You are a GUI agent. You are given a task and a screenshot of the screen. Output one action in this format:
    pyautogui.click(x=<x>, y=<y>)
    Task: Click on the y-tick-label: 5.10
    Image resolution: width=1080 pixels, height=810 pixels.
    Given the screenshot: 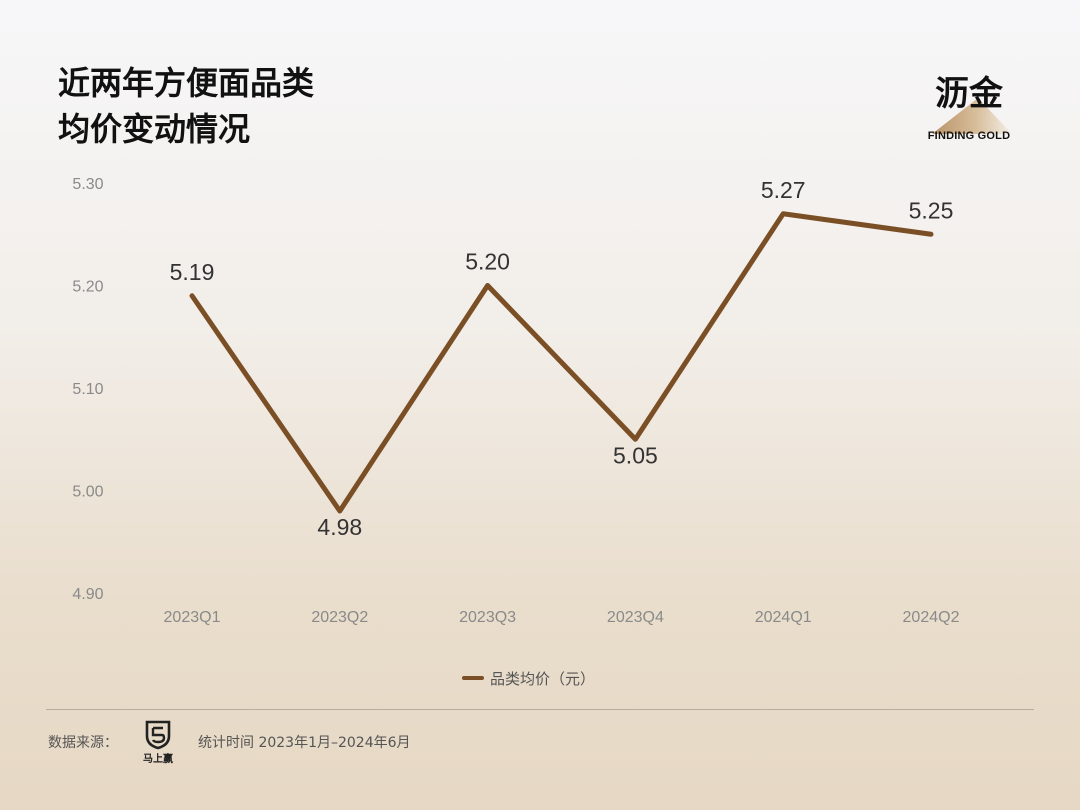 What is the action you would take?
    pyautogui.click(x=87, y=389)
    